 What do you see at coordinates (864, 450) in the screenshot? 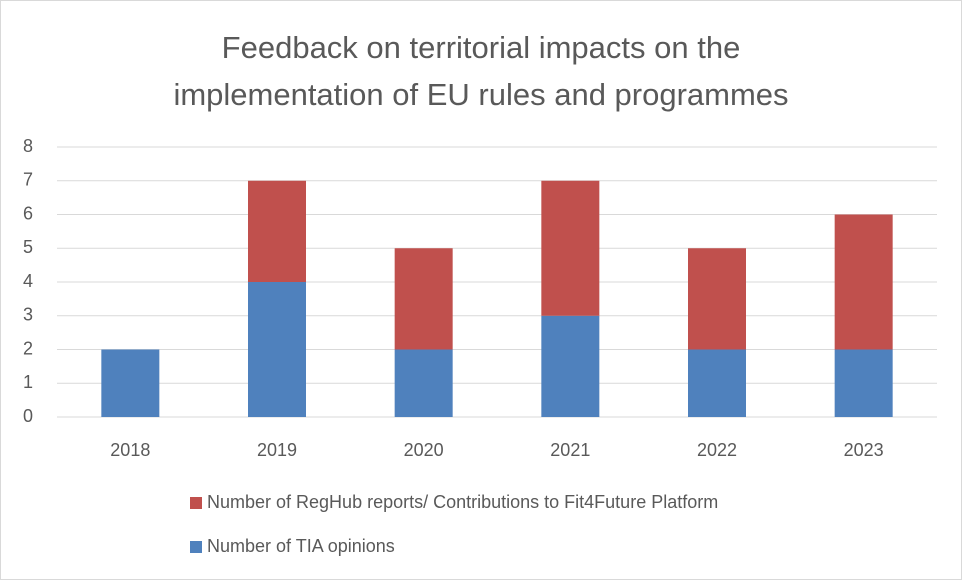
I see `x-tick-label: 2023` at bounding box center [864, 450].